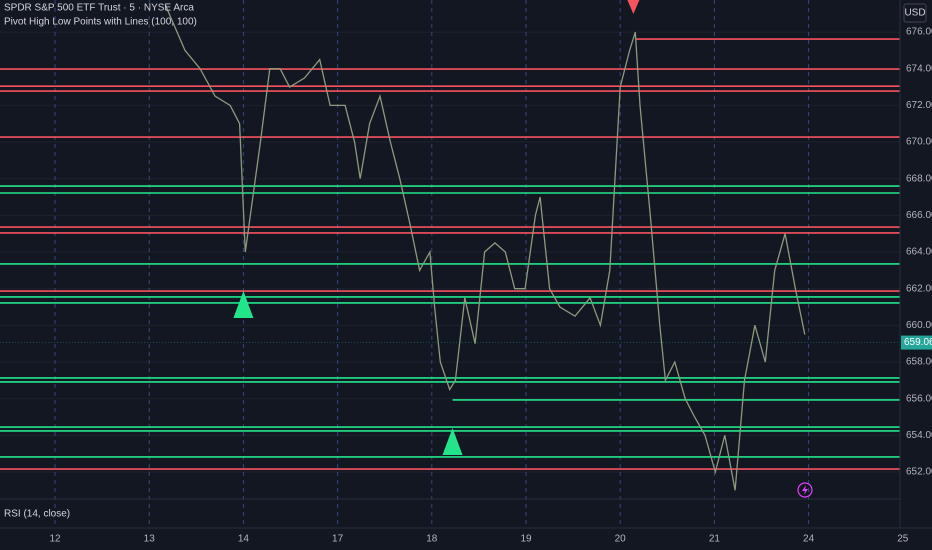 The image size is (932, 550). Describe the element at coordinates (919, 215) in the screenshot. I see `y-tick-label: 666.00` at that location.